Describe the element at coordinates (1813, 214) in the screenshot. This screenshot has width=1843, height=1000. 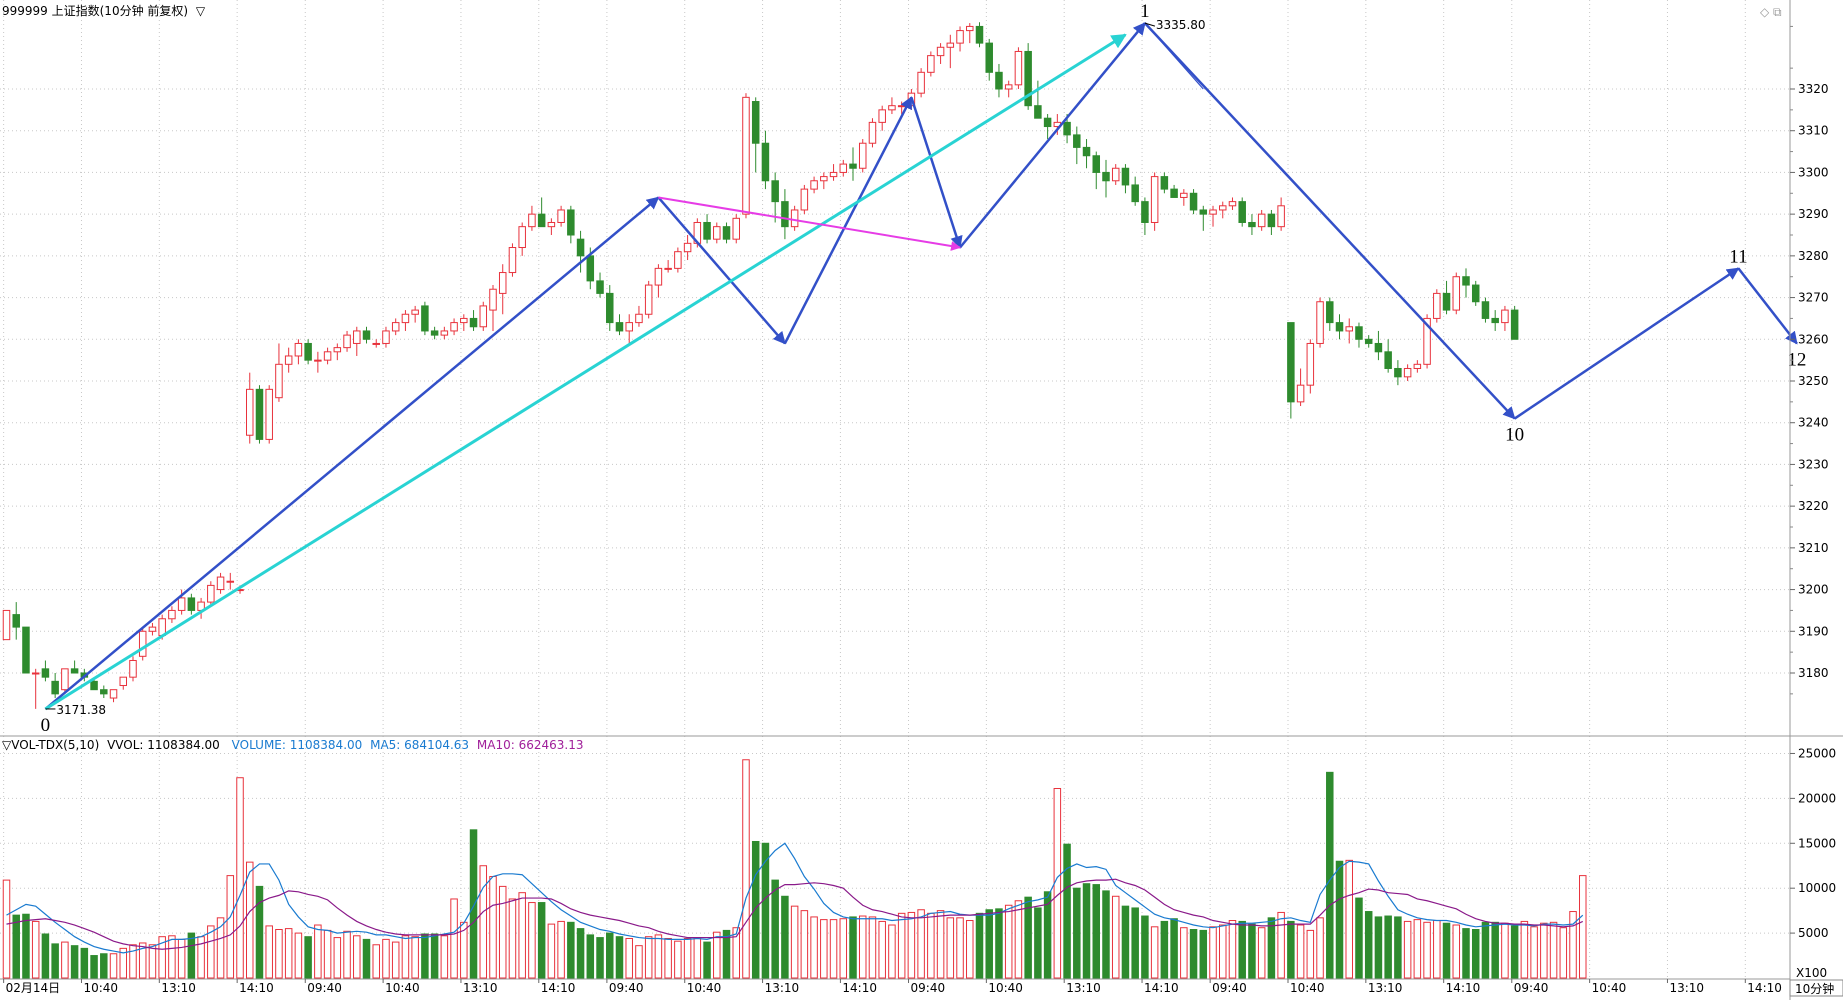
I see `price-tick-label: 3290` at that location.